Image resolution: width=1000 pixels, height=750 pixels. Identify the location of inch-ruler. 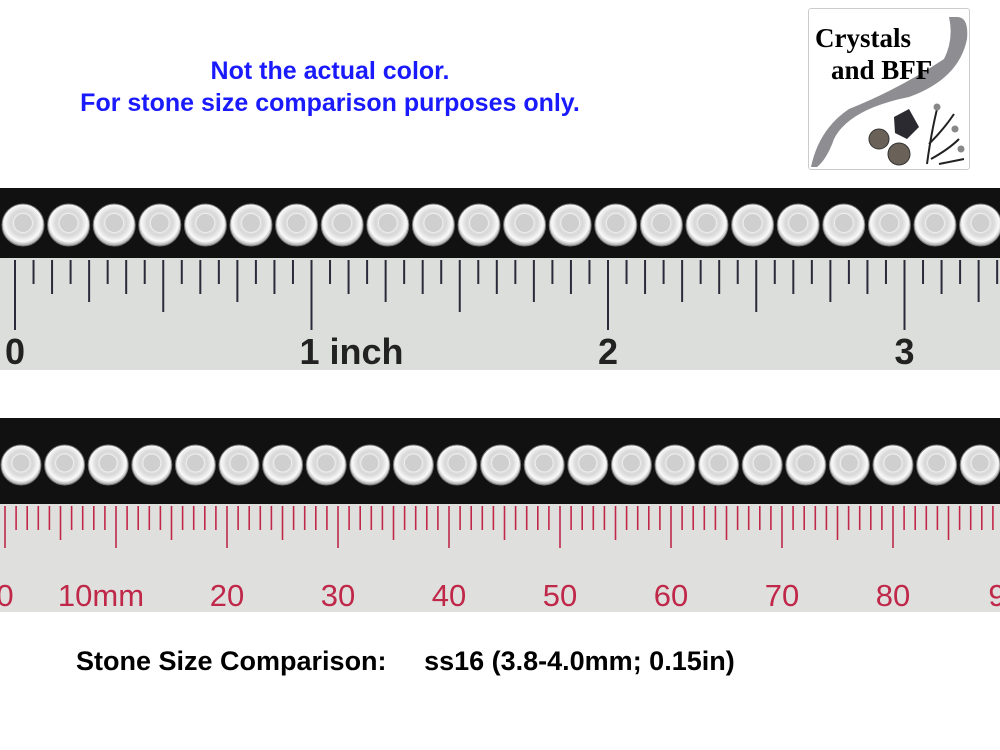
(500, 314).